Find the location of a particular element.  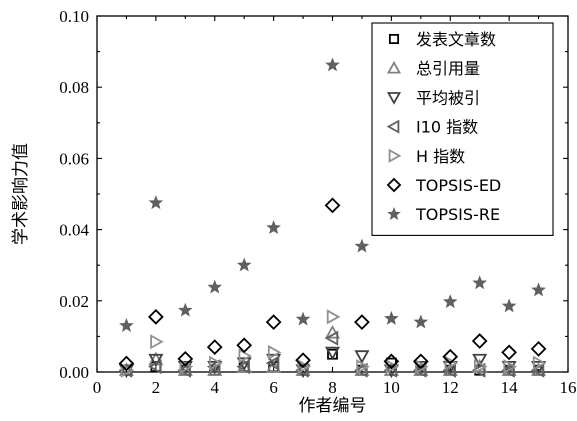

y-axis-title: 学术影响力值 is located at coordinates (21, 194).